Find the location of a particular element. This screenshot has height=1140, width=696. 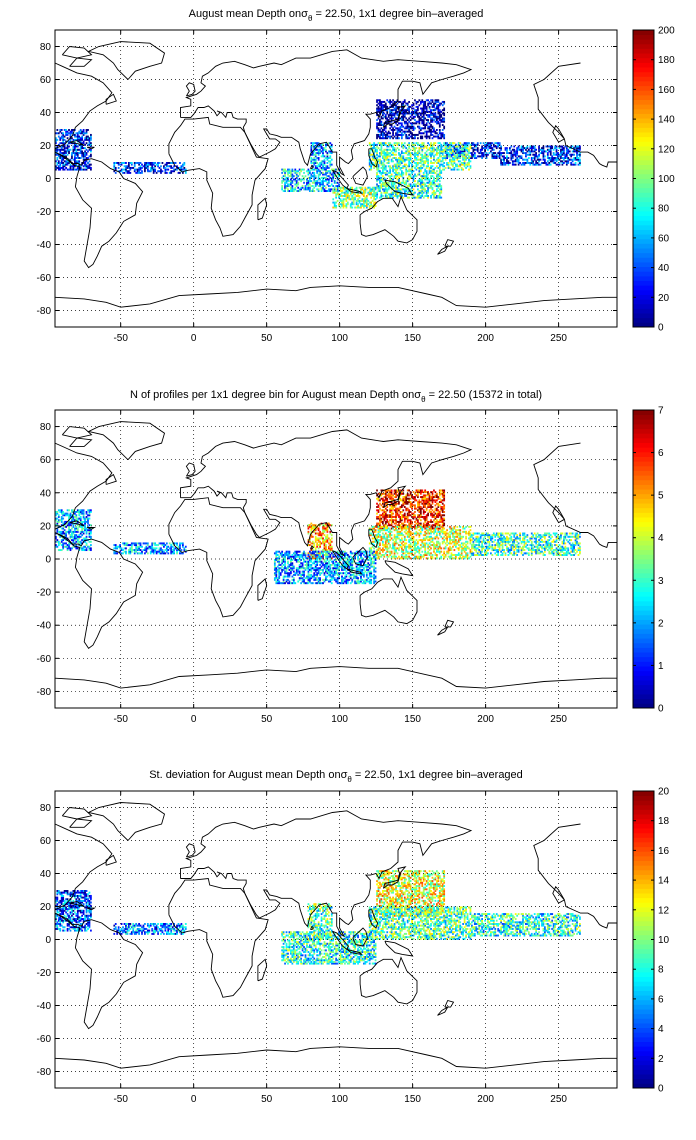

y-tick-label: 0 is located at coordinates (48, 179).